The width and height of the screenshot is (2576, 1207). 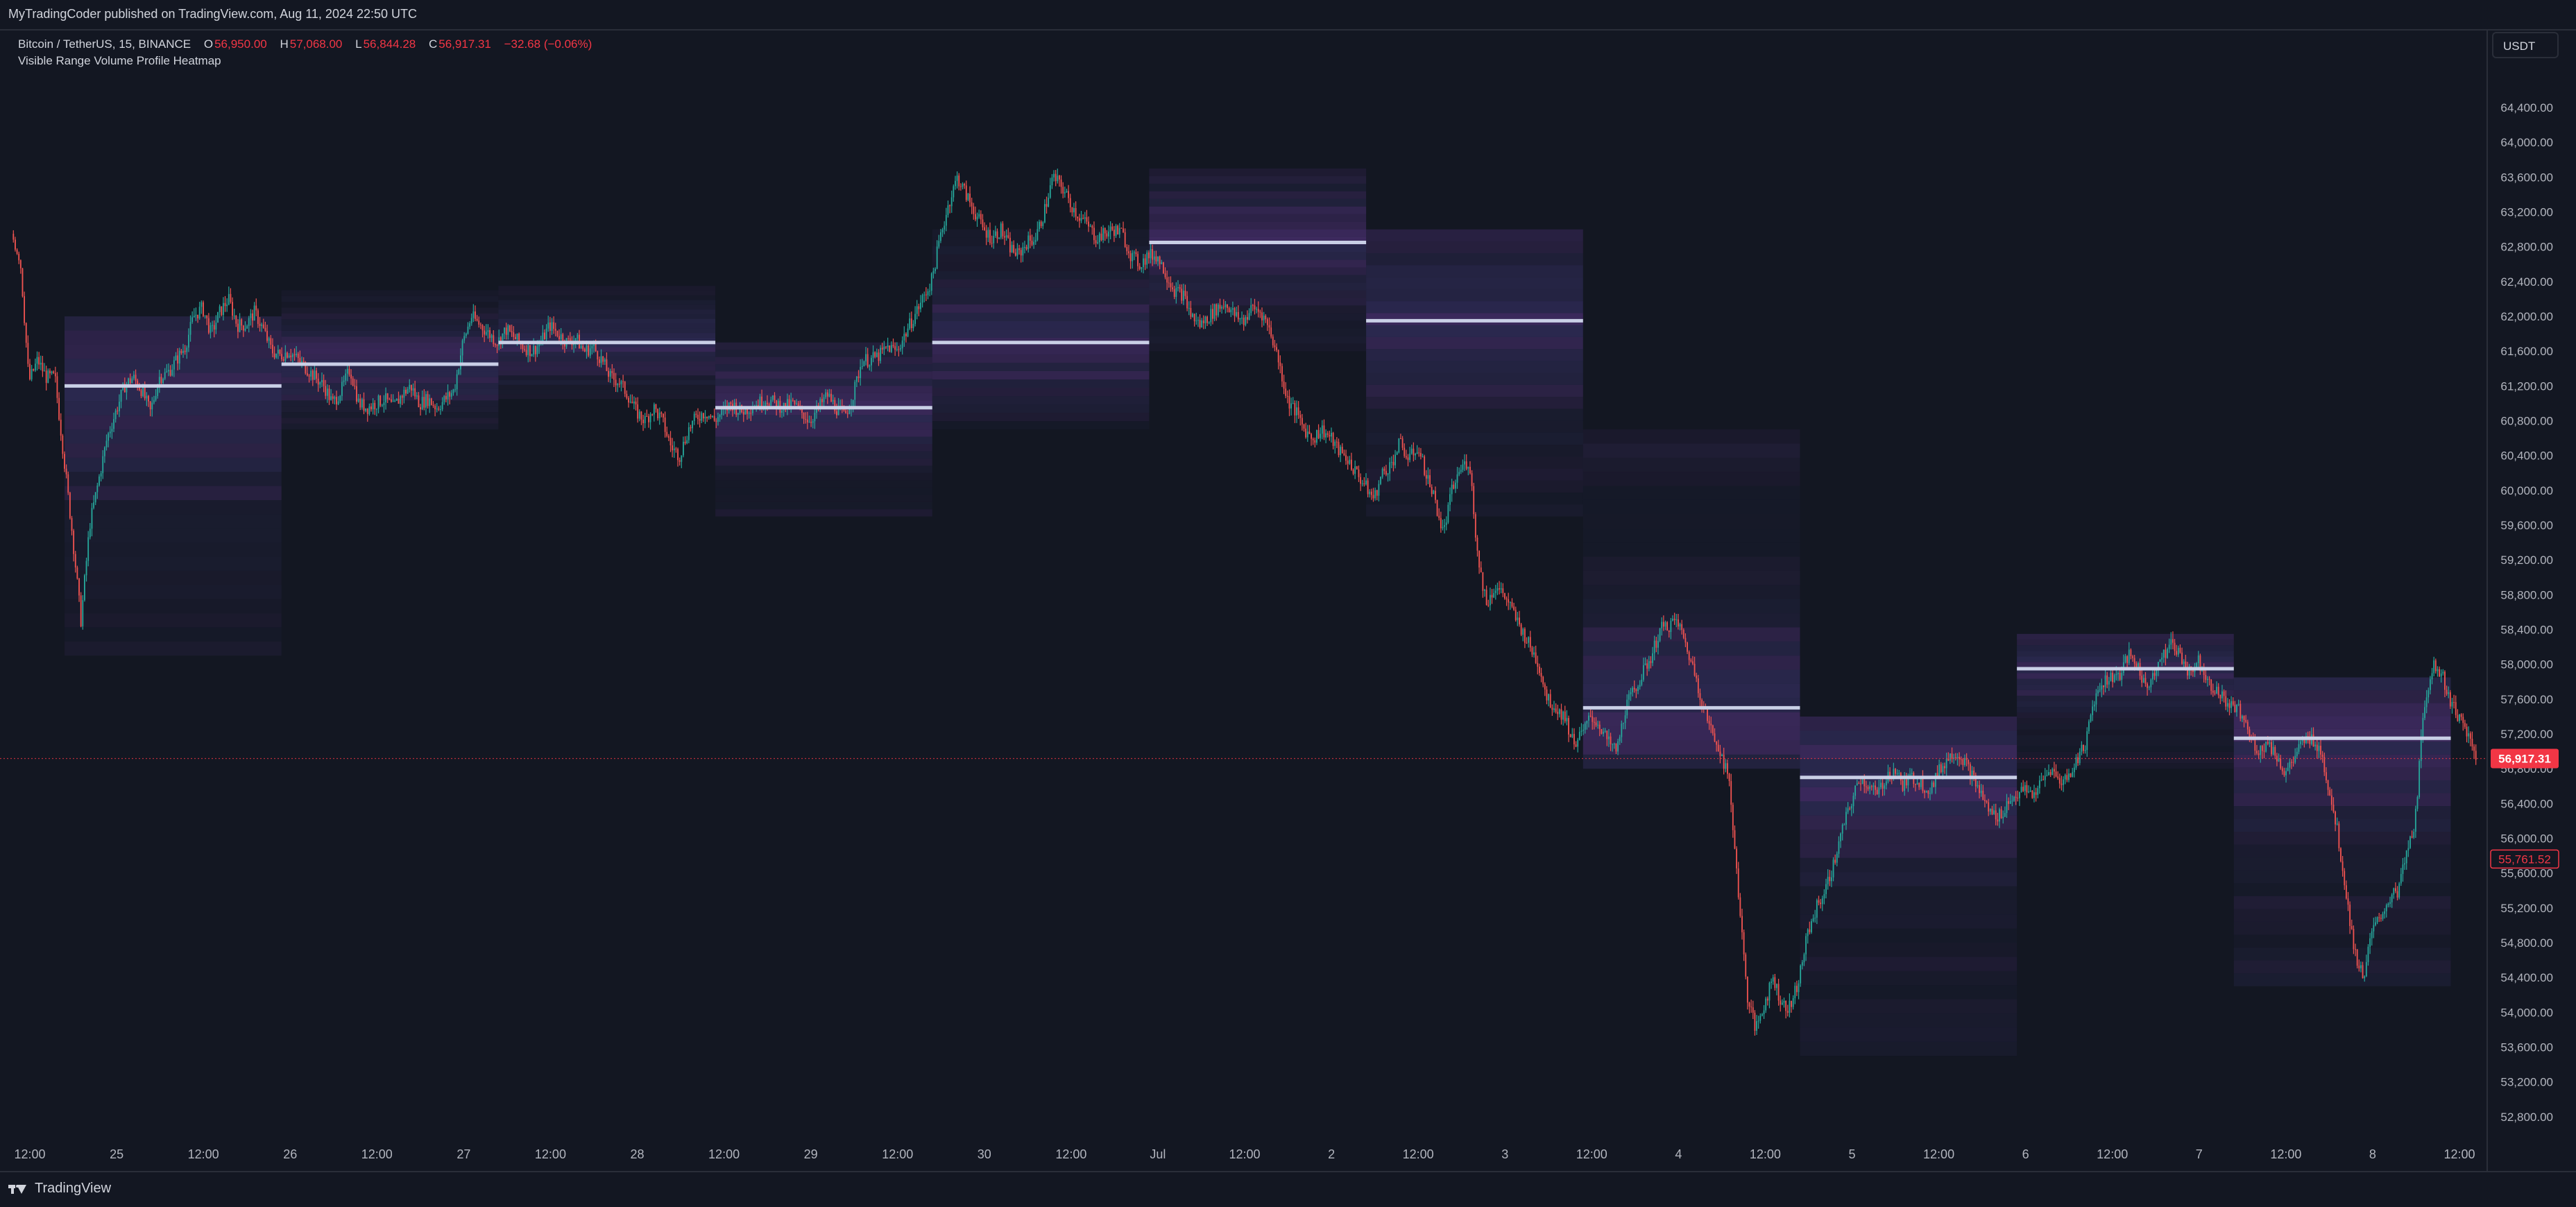 I want to click on price-tick-label: 53,600.00, so click(x=2526, y=1047).